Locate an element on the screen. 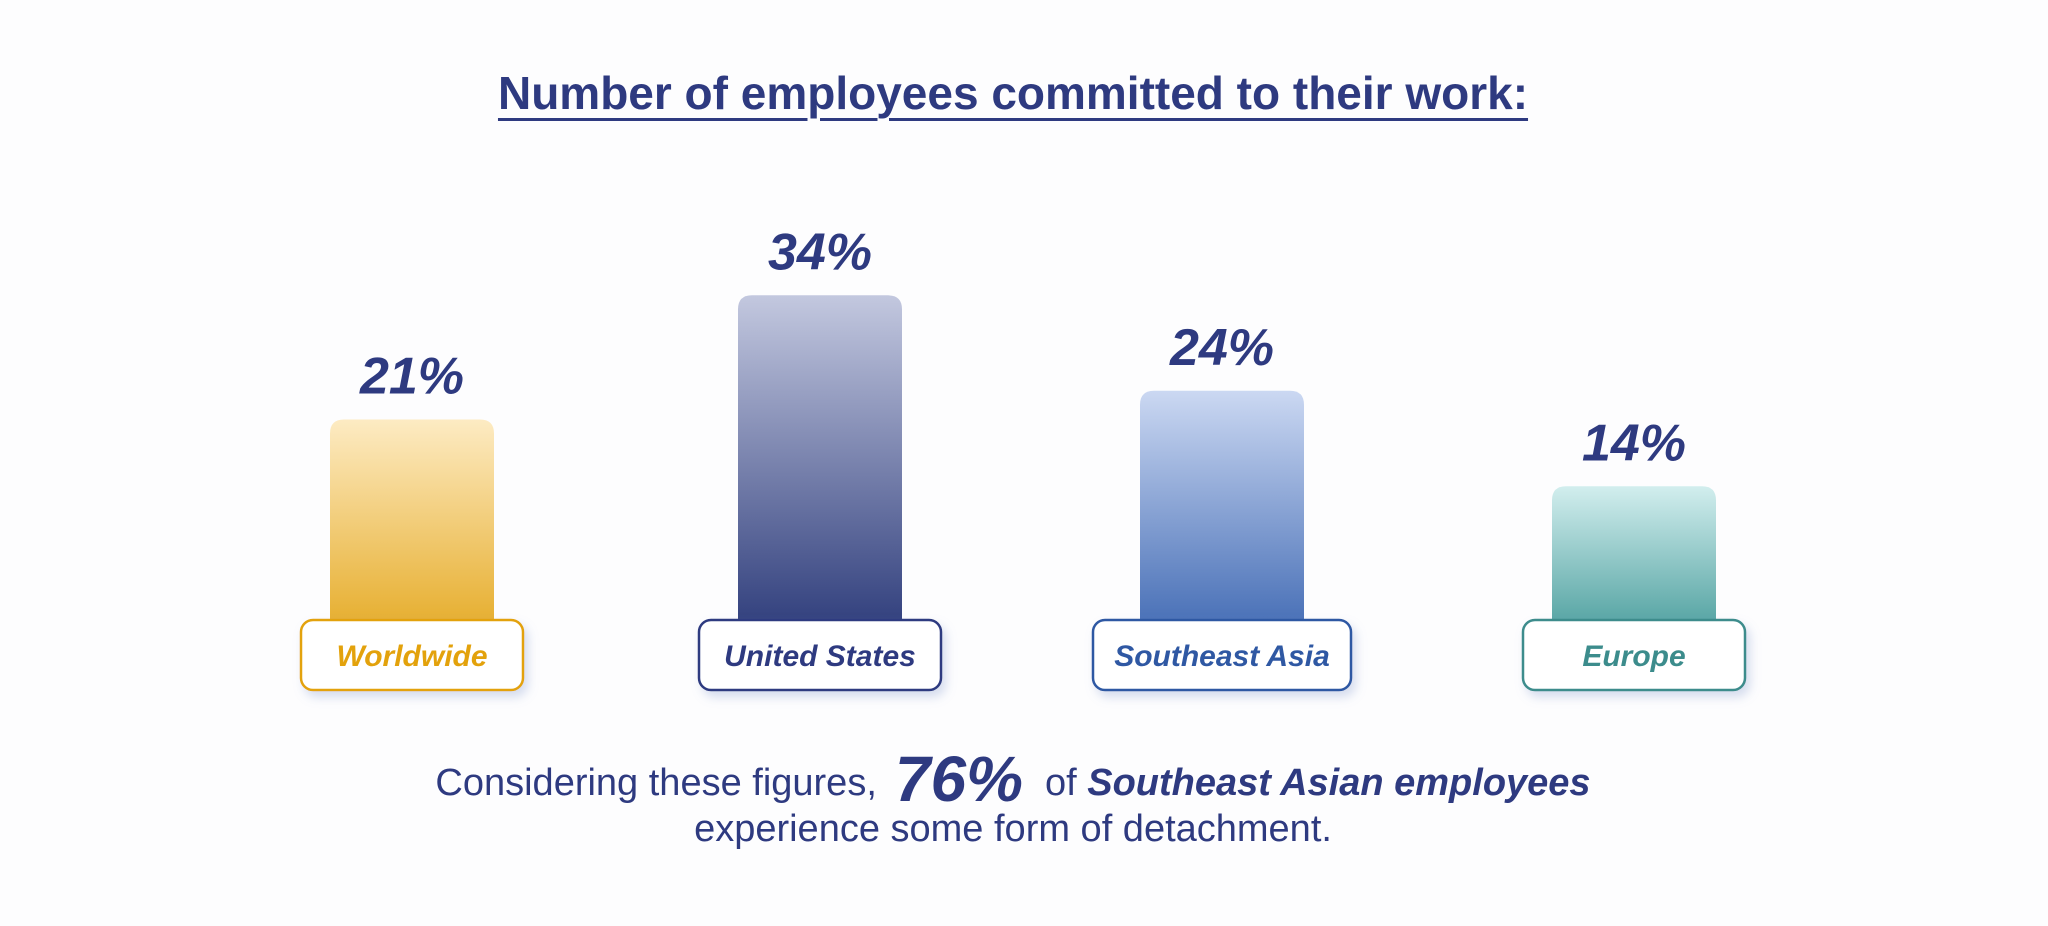  bar-europe is located at coordinates (1634, 553).